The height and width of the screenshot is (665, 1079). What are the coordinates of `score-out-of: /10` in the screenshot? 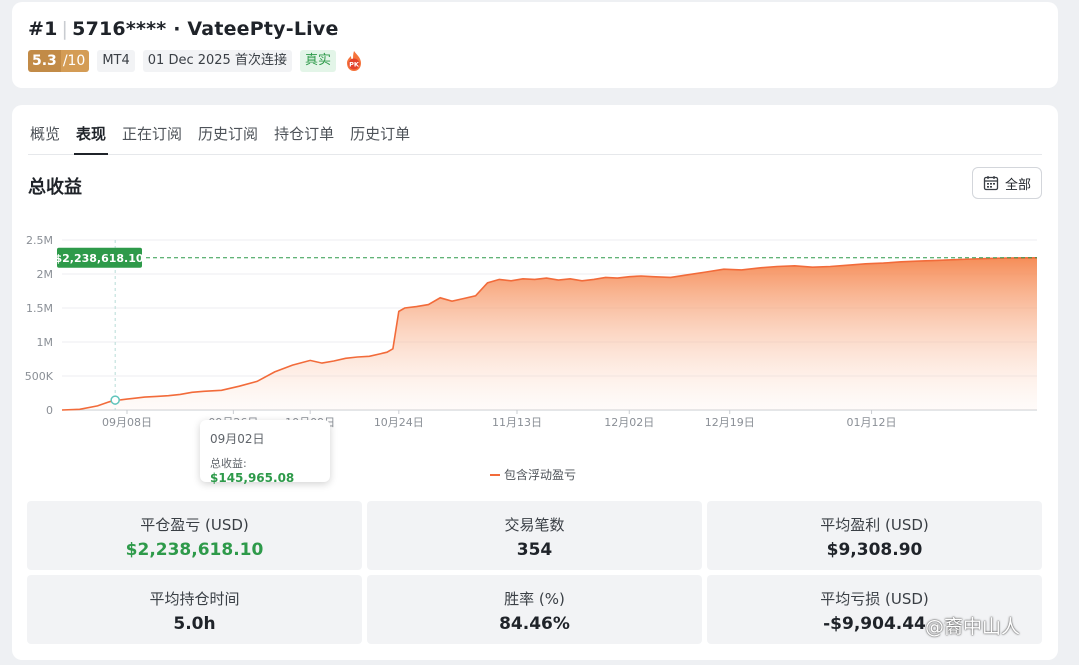 It's located at (75, 61).